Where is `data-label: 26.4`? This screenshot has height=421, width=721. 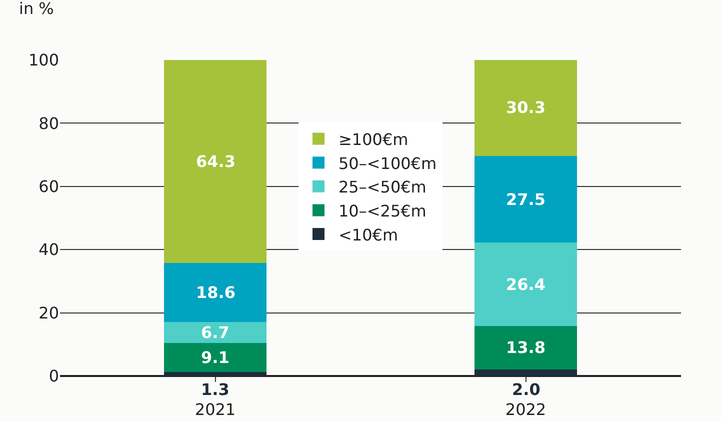
data-label: 26.4 is located at coordinates (526, 284).